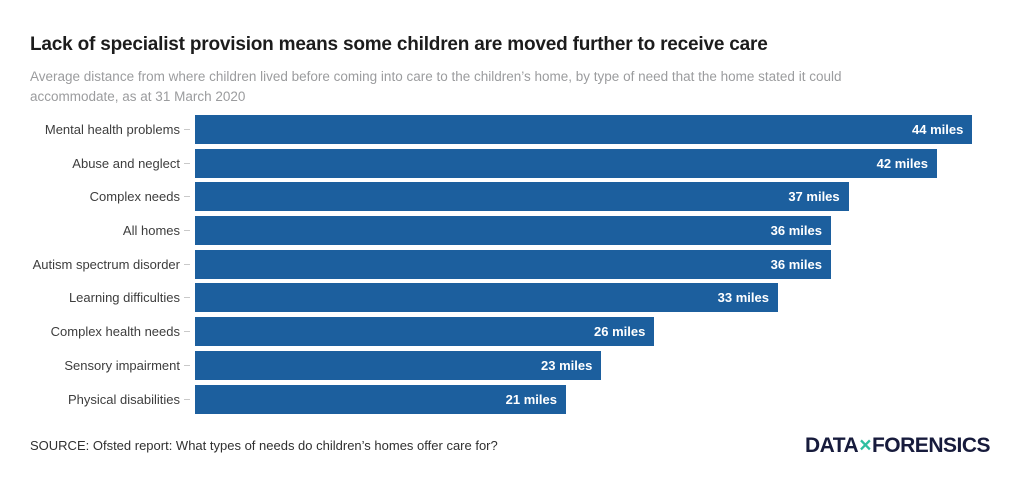 The width and height of the screenshot is (1020, 482). What do you see at coordinates (902, 163) in the screenshot?
I see `value-label: 42 miles` at bounding box center [902, 163].